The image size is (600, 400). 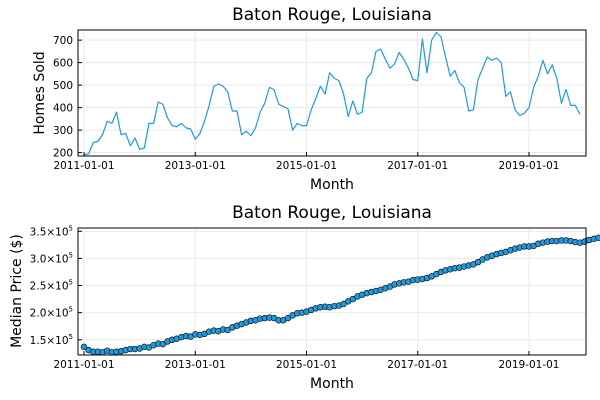 What do you see at coordinates (63, 41) in the screenshot?
I see `y-tick-label: 700` at bounding box center [63, 41].